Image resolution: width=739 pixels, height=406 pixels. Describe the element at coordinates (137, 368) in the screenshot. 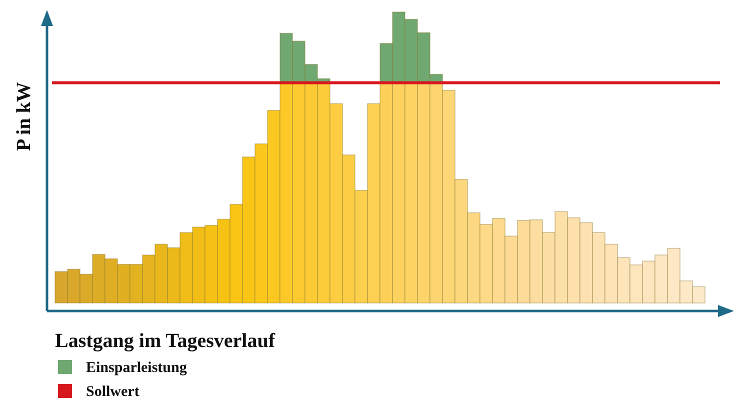

I see `legend-label: Einsparleistung` at that location.